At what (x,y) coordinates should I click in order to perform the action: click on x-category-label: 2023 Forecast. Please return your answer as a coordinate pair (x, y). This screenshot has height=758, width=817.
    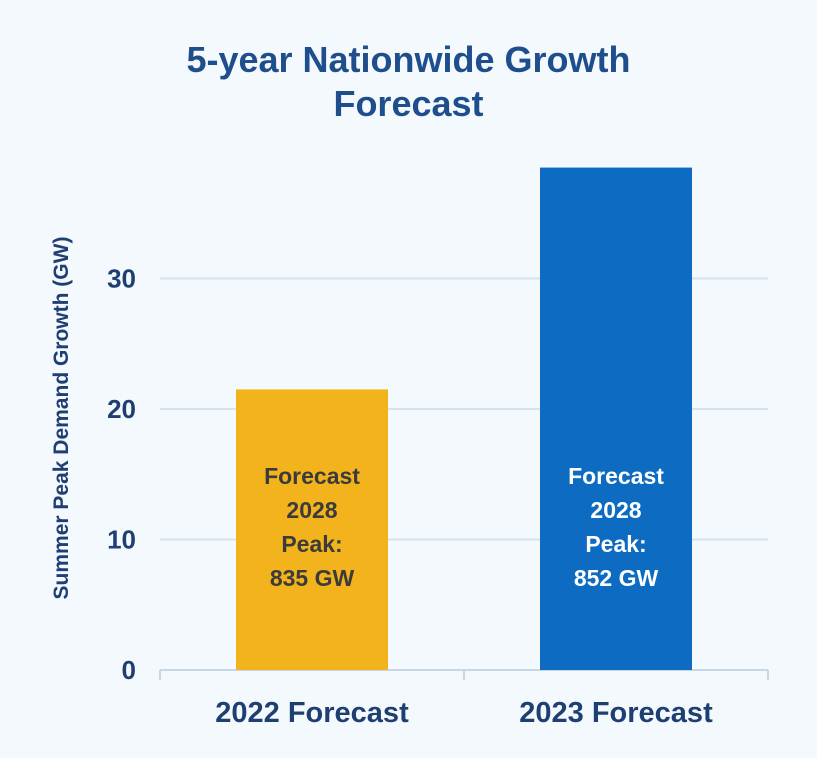
    Looking at the image, I should click on (616, 713).